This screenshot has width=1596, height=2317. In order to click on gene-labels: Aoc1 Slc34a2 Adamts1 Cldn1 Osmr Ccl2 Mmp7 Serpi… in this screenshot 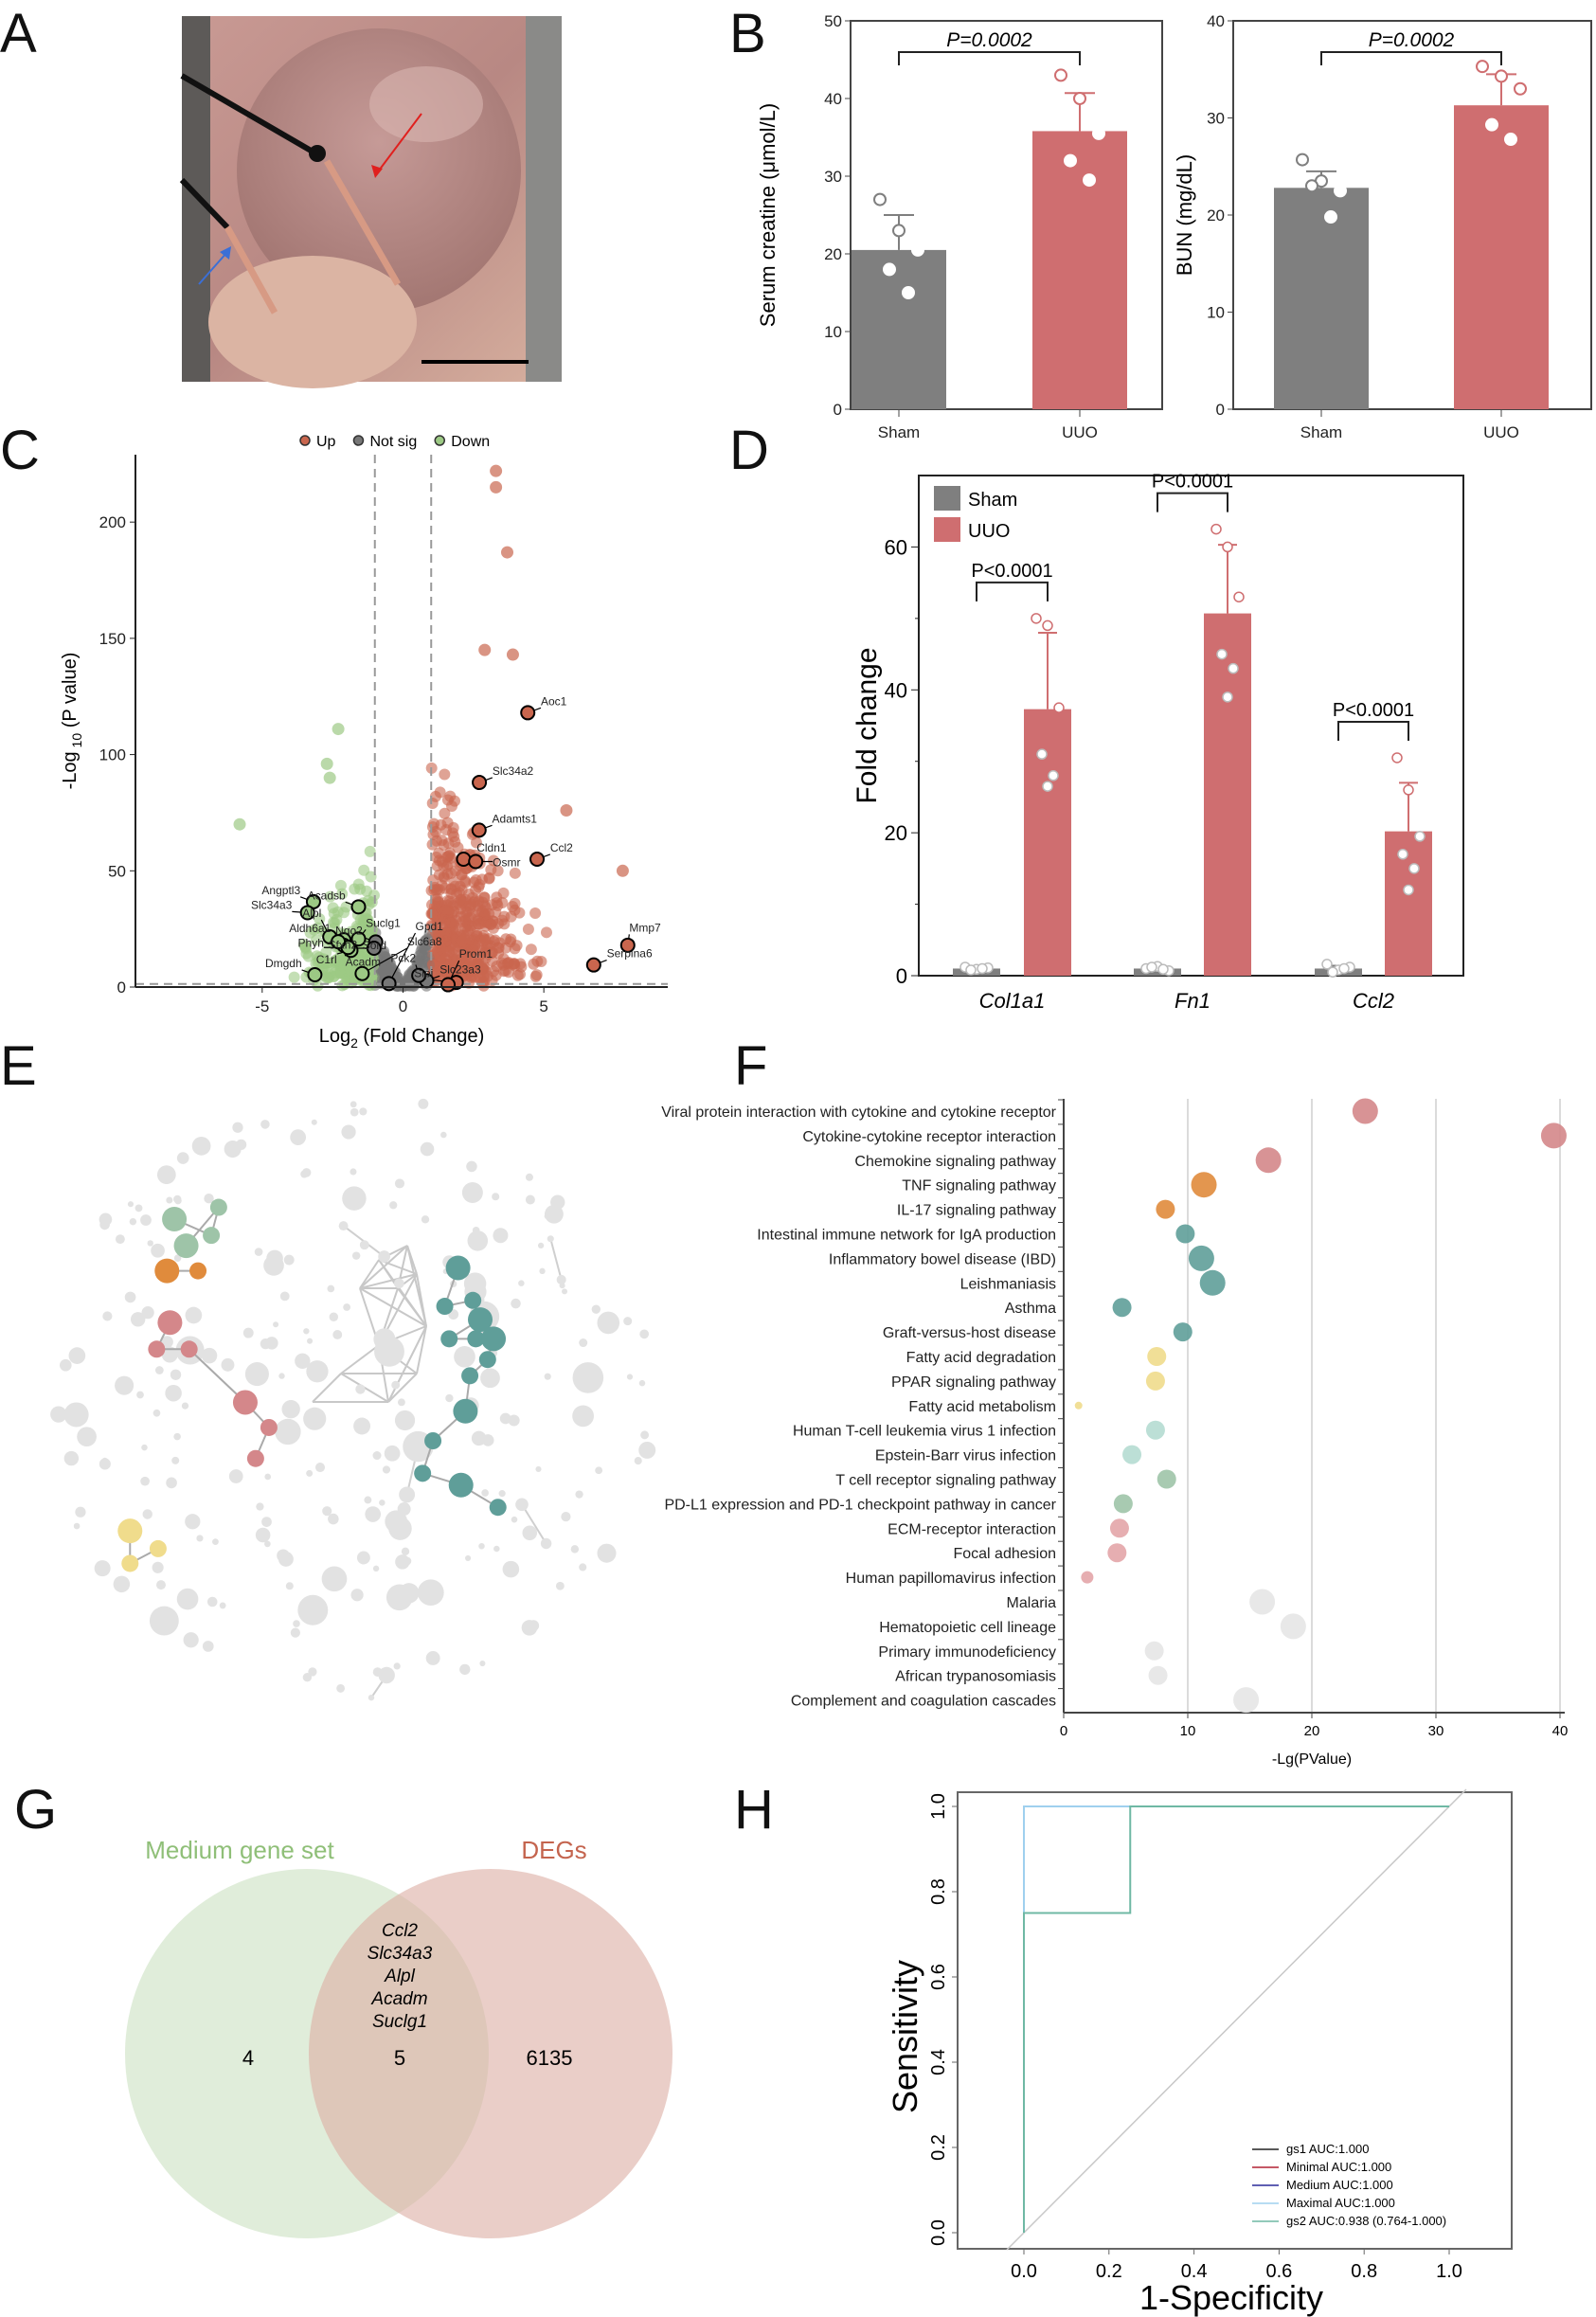, I will do `click(456, 836)`.